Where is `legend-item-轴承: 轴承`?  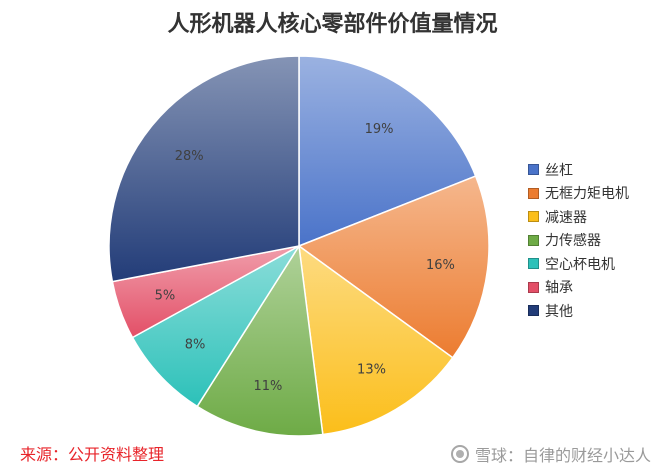 legend-item-轴承: 轴承 is located at coordinates (578, 288).